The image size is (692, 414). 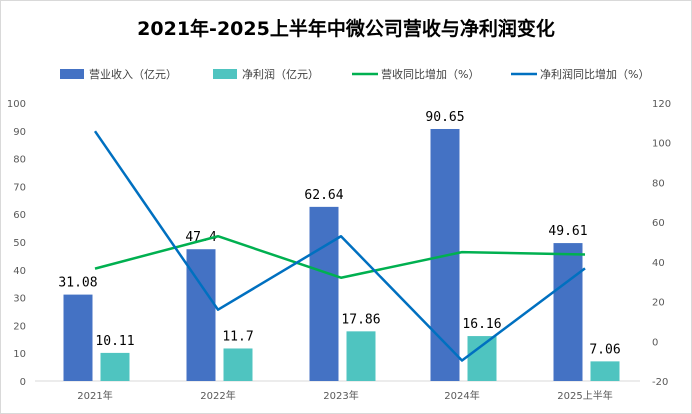 I want to click on data-label: 62.64, so click(x=323, y=195).